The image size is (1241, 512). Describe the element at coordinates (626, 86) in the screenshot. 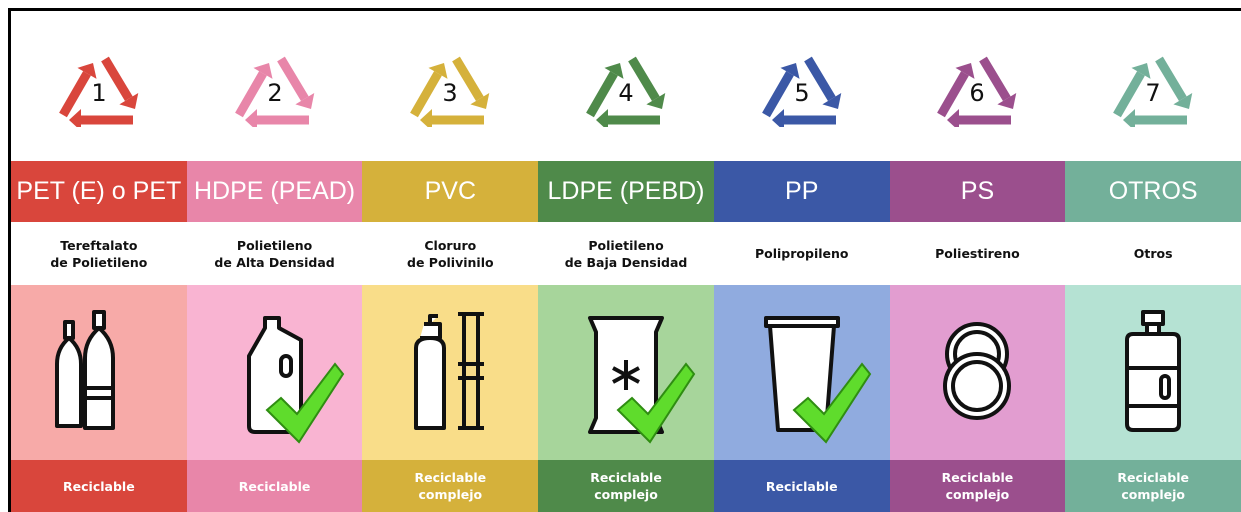

I see `symbol-cell: 4` at that location.